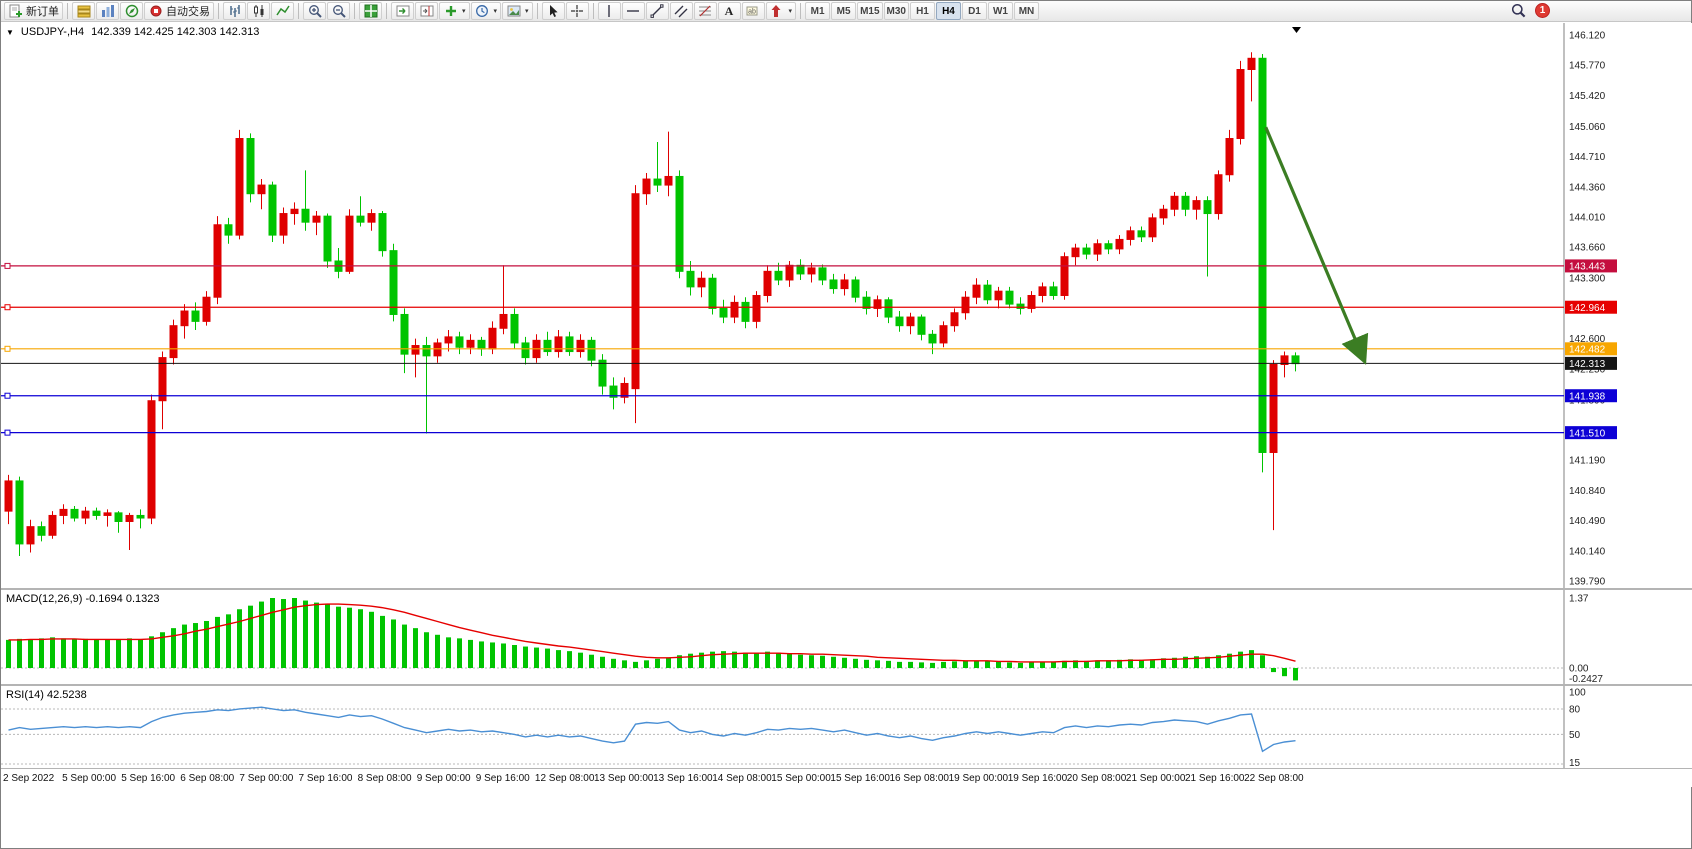  I want to click on time-label: 6 Sep 08:00, so click(207, 778).